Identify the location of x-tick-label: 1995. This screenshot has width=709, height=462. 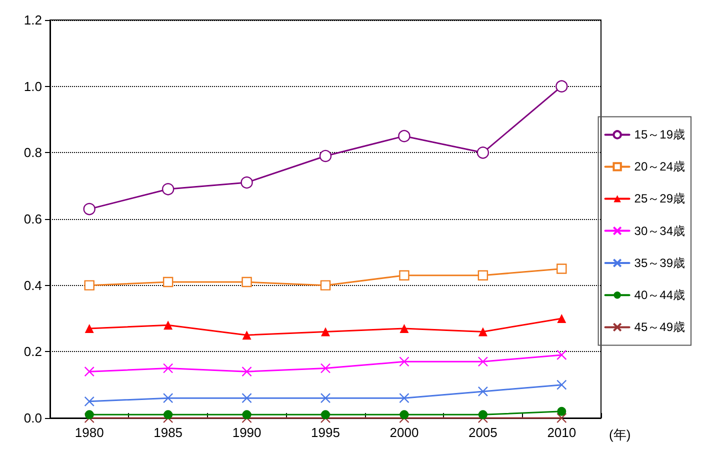
(325, 432).